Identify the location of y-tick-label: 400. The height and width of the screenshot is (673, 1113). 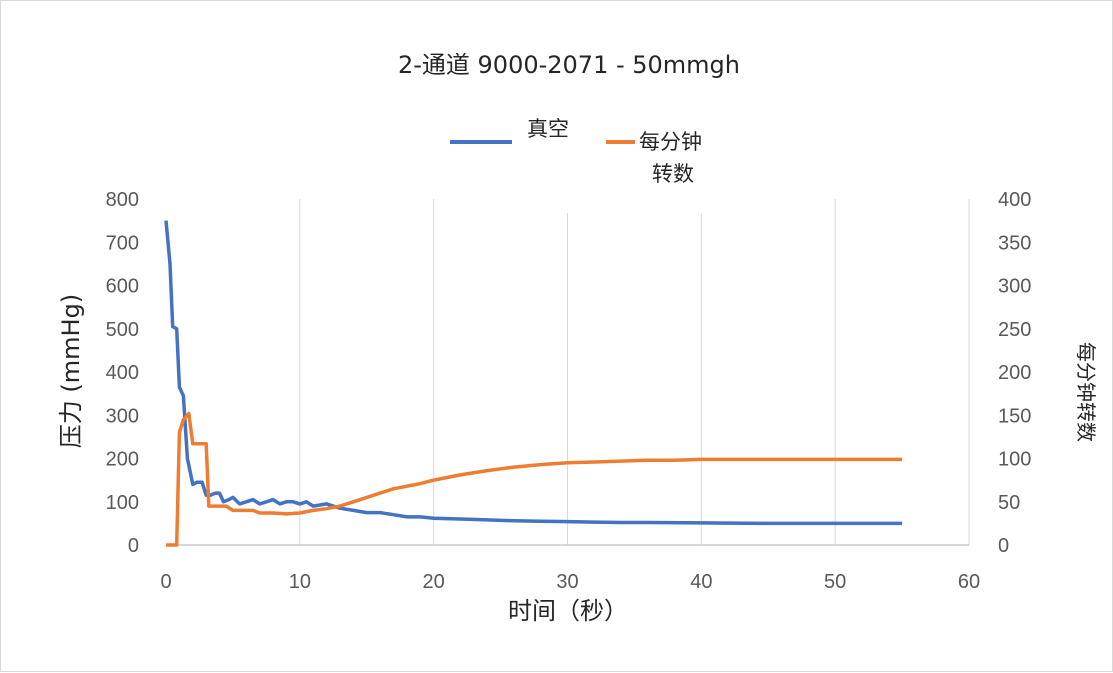
(122, 373).